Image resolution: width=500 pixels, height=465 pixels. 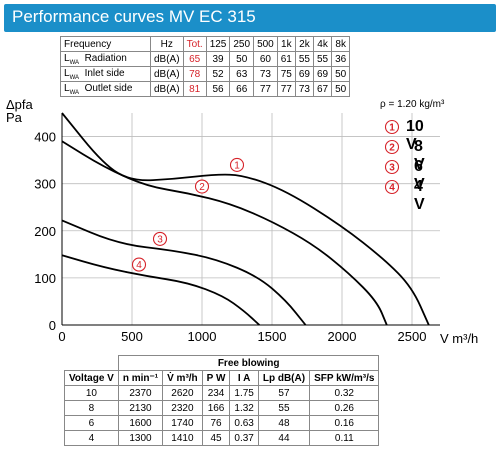 I want to click on y-tick-label: 400, so click(x=45, y=137).